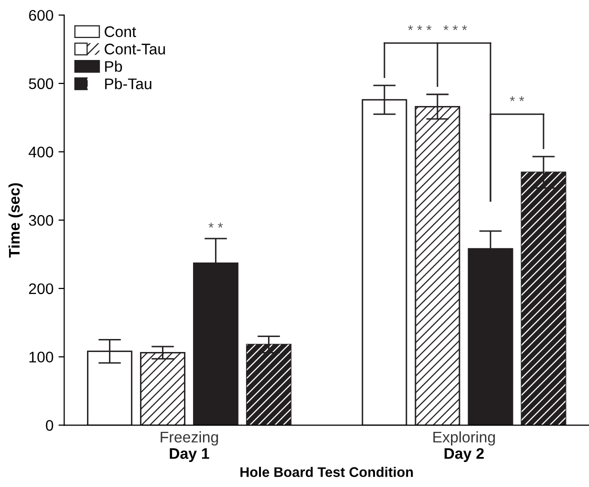 This screenshot has height=487, width=589. Describe the element at coordinates (41, 152) in the screenshot. I see `y-tick-label: 400` at that location.